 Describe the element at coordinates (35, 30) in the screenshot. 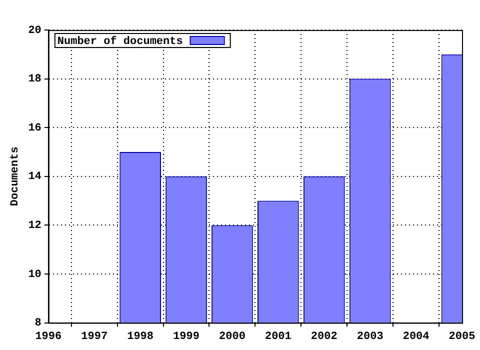

I see `y-tick-label: 20` at that location.